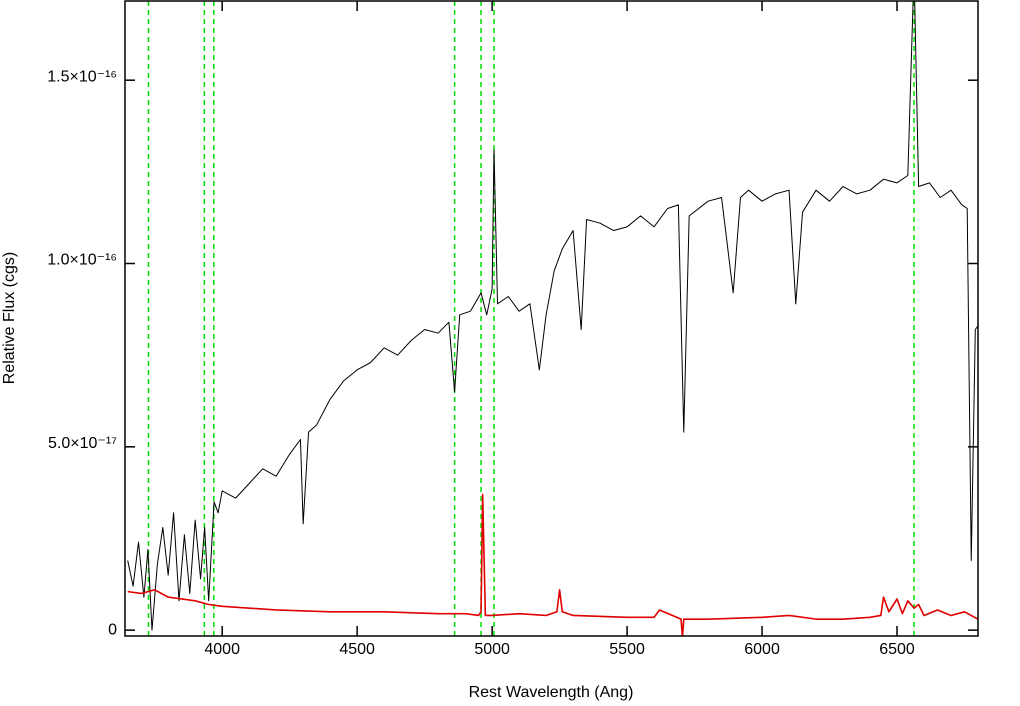 Image resolution: width=1020 pixels, height=706 pixels. What do you see at coordinates (492, 649) in the screenshot?
I see `x-tick-label: 5000` at bounding box center [492, 649].